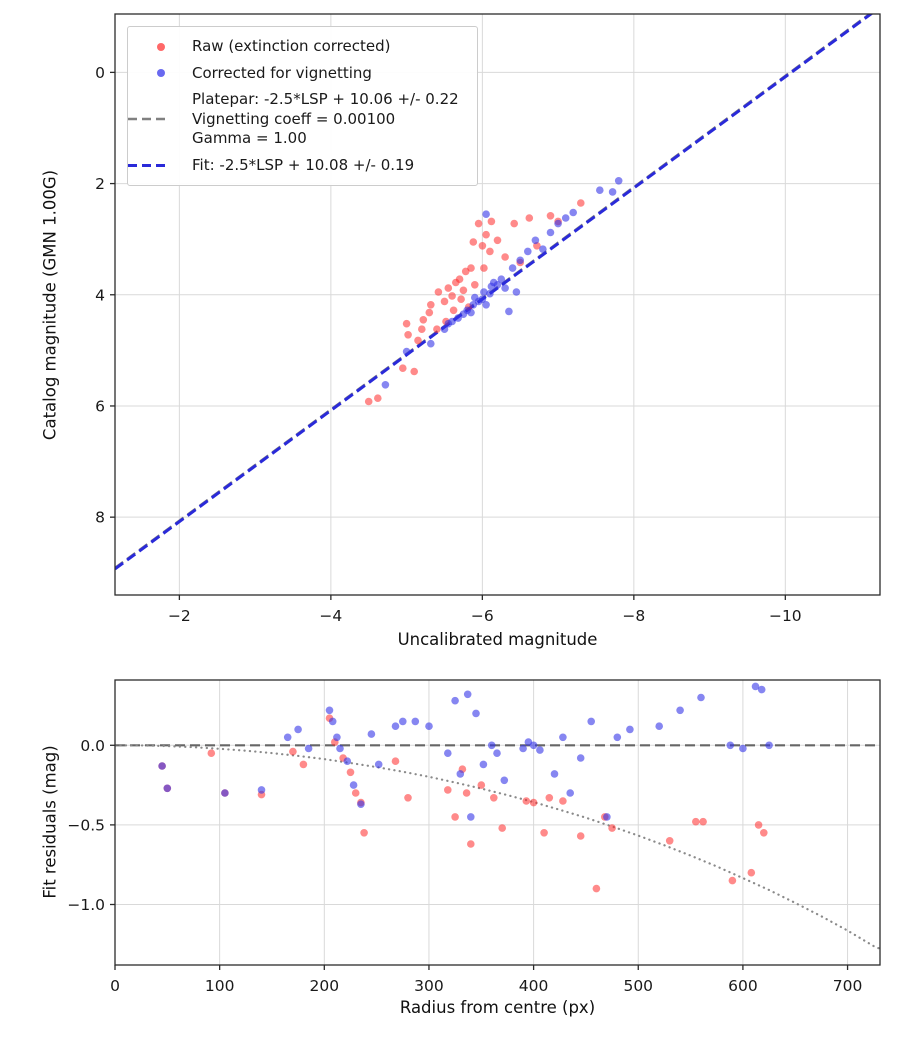 Image resolution: width=900 pixels, height=1050 pixels. I want to click on svg-text: 300, so click(429, 986).